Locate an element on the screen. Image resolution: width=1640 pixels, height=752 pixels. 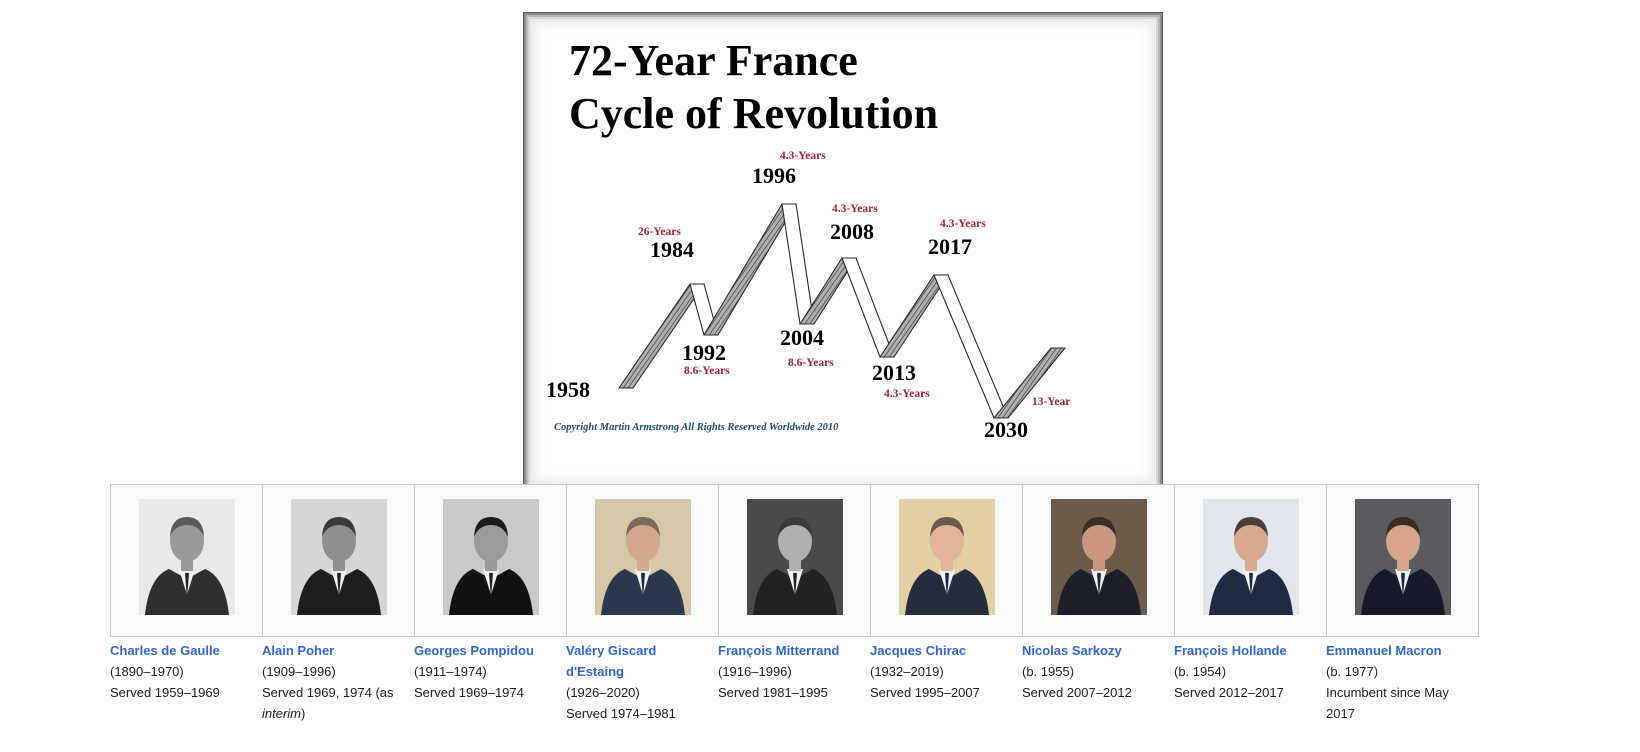
figure-title-line2: Cycle of Revolution is located at coordinates (753, 113).